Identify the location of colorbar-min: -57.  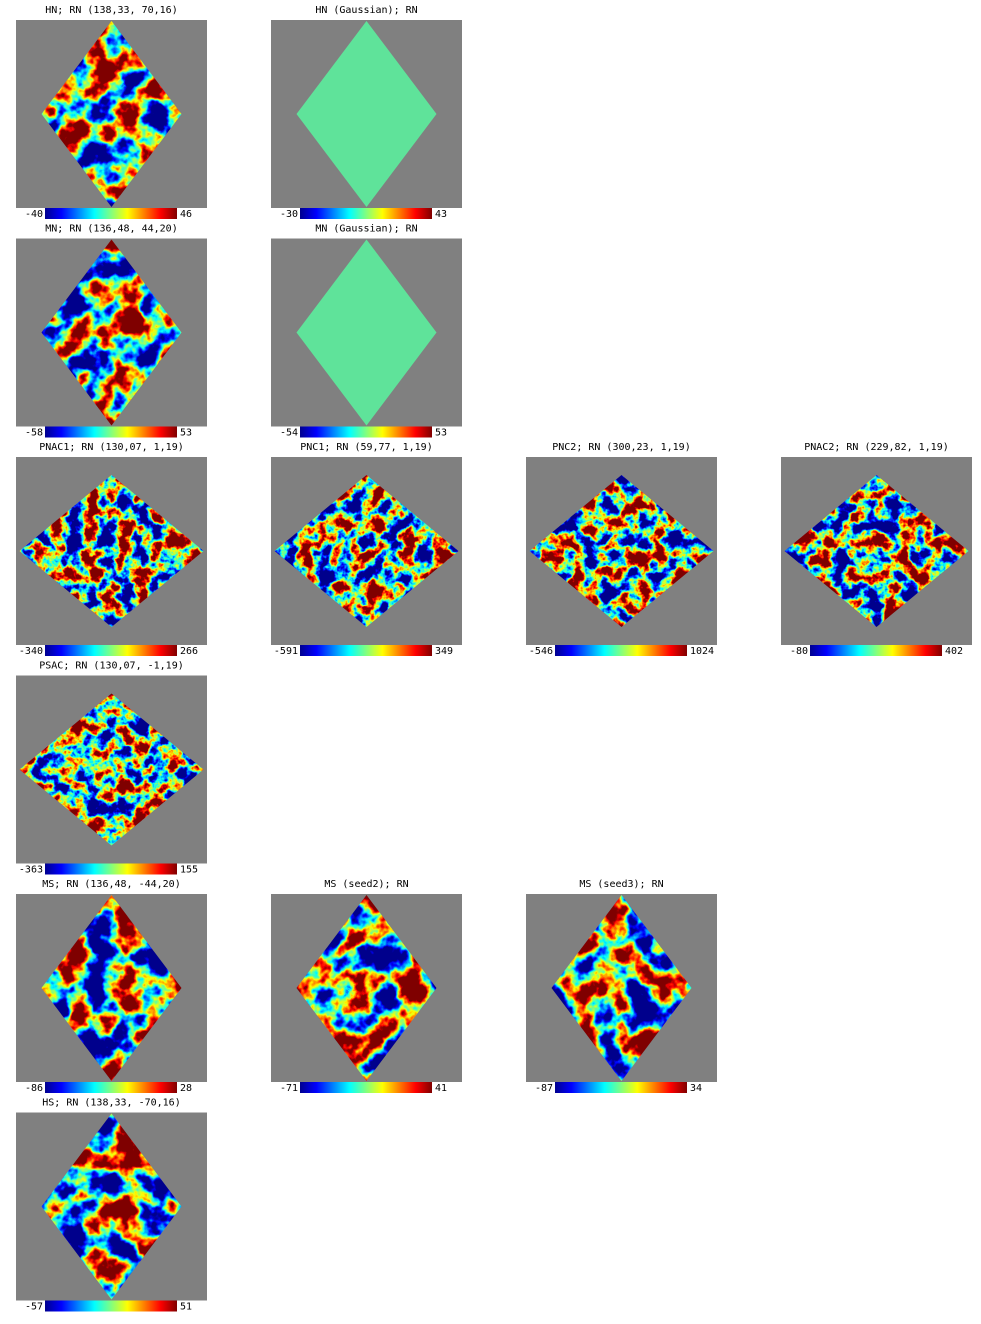
(34, 1307).